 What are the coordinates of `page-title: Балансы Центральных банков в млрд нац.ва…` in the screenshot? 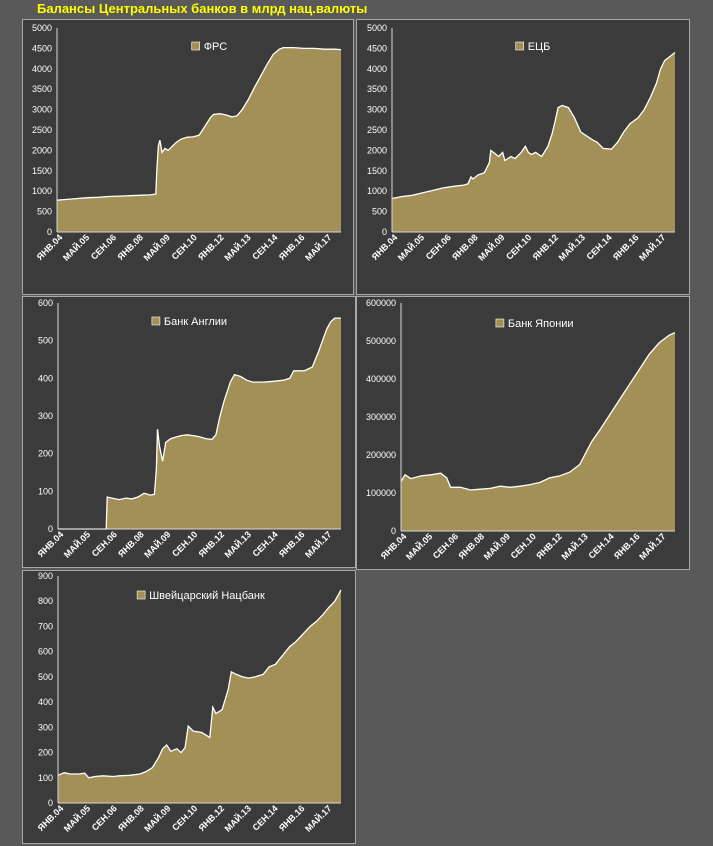 It's located at (202, 8).